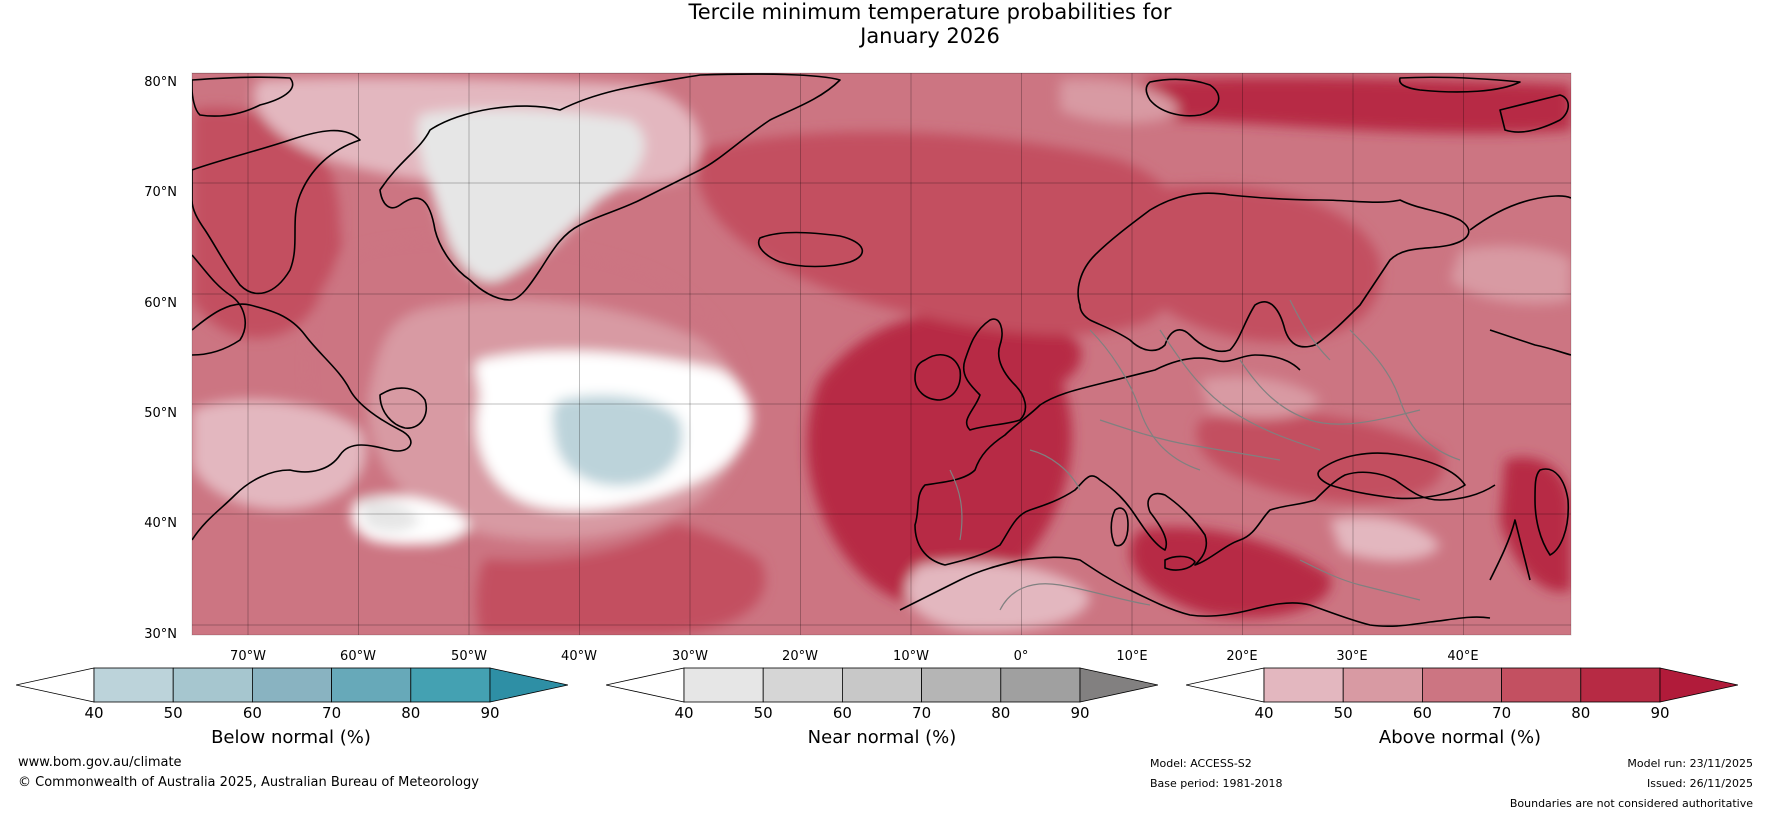  I want to click on issued-text: Issued: 26/11/2025, so click(1699, 783).